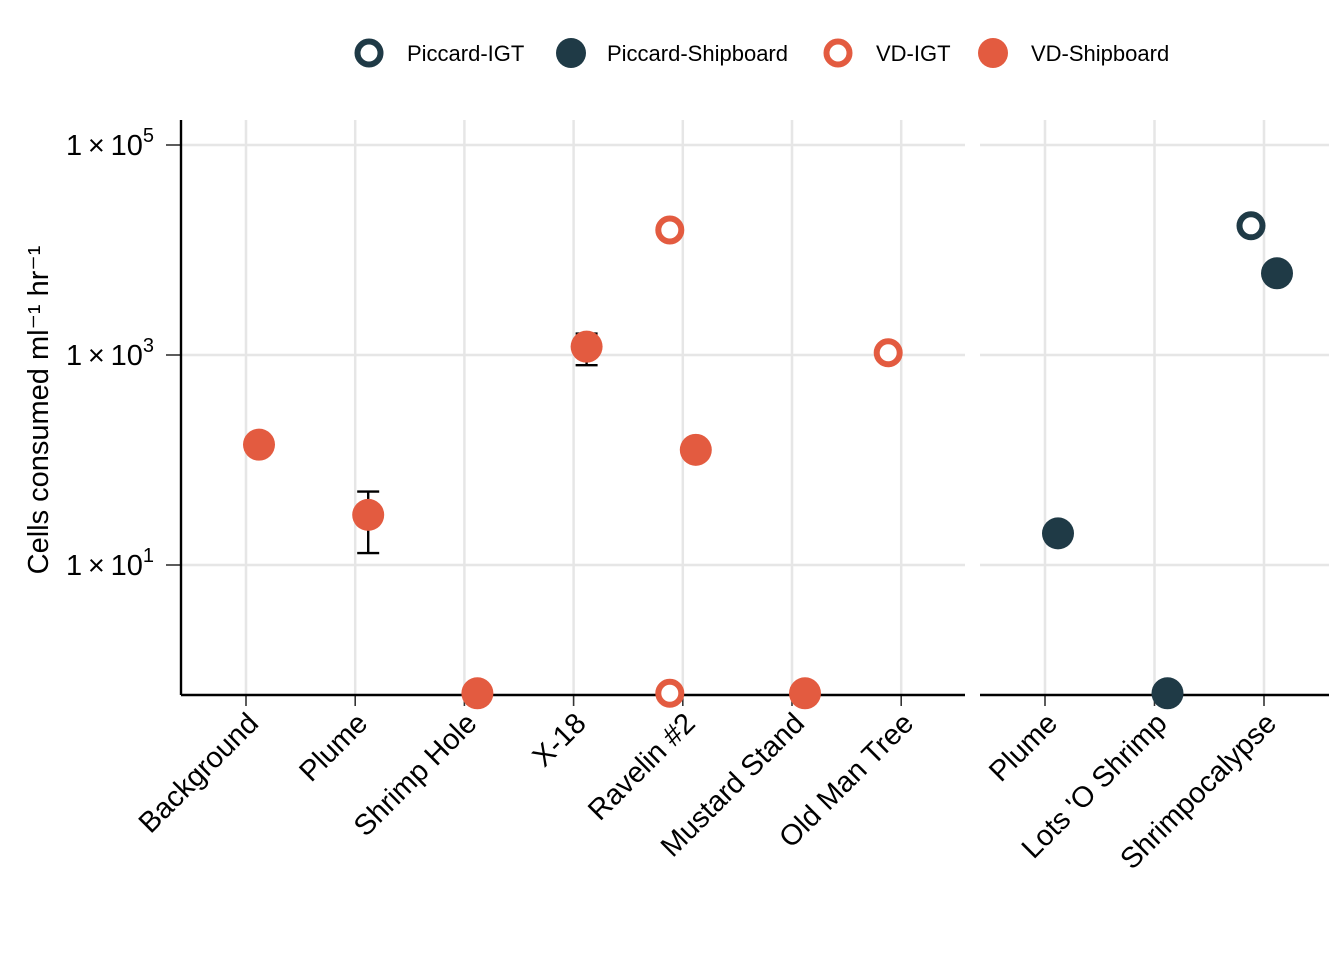  Describe the element at coordinates (259, 444) in the screenshot. I see `point-vd-shipboard-background` at that location.